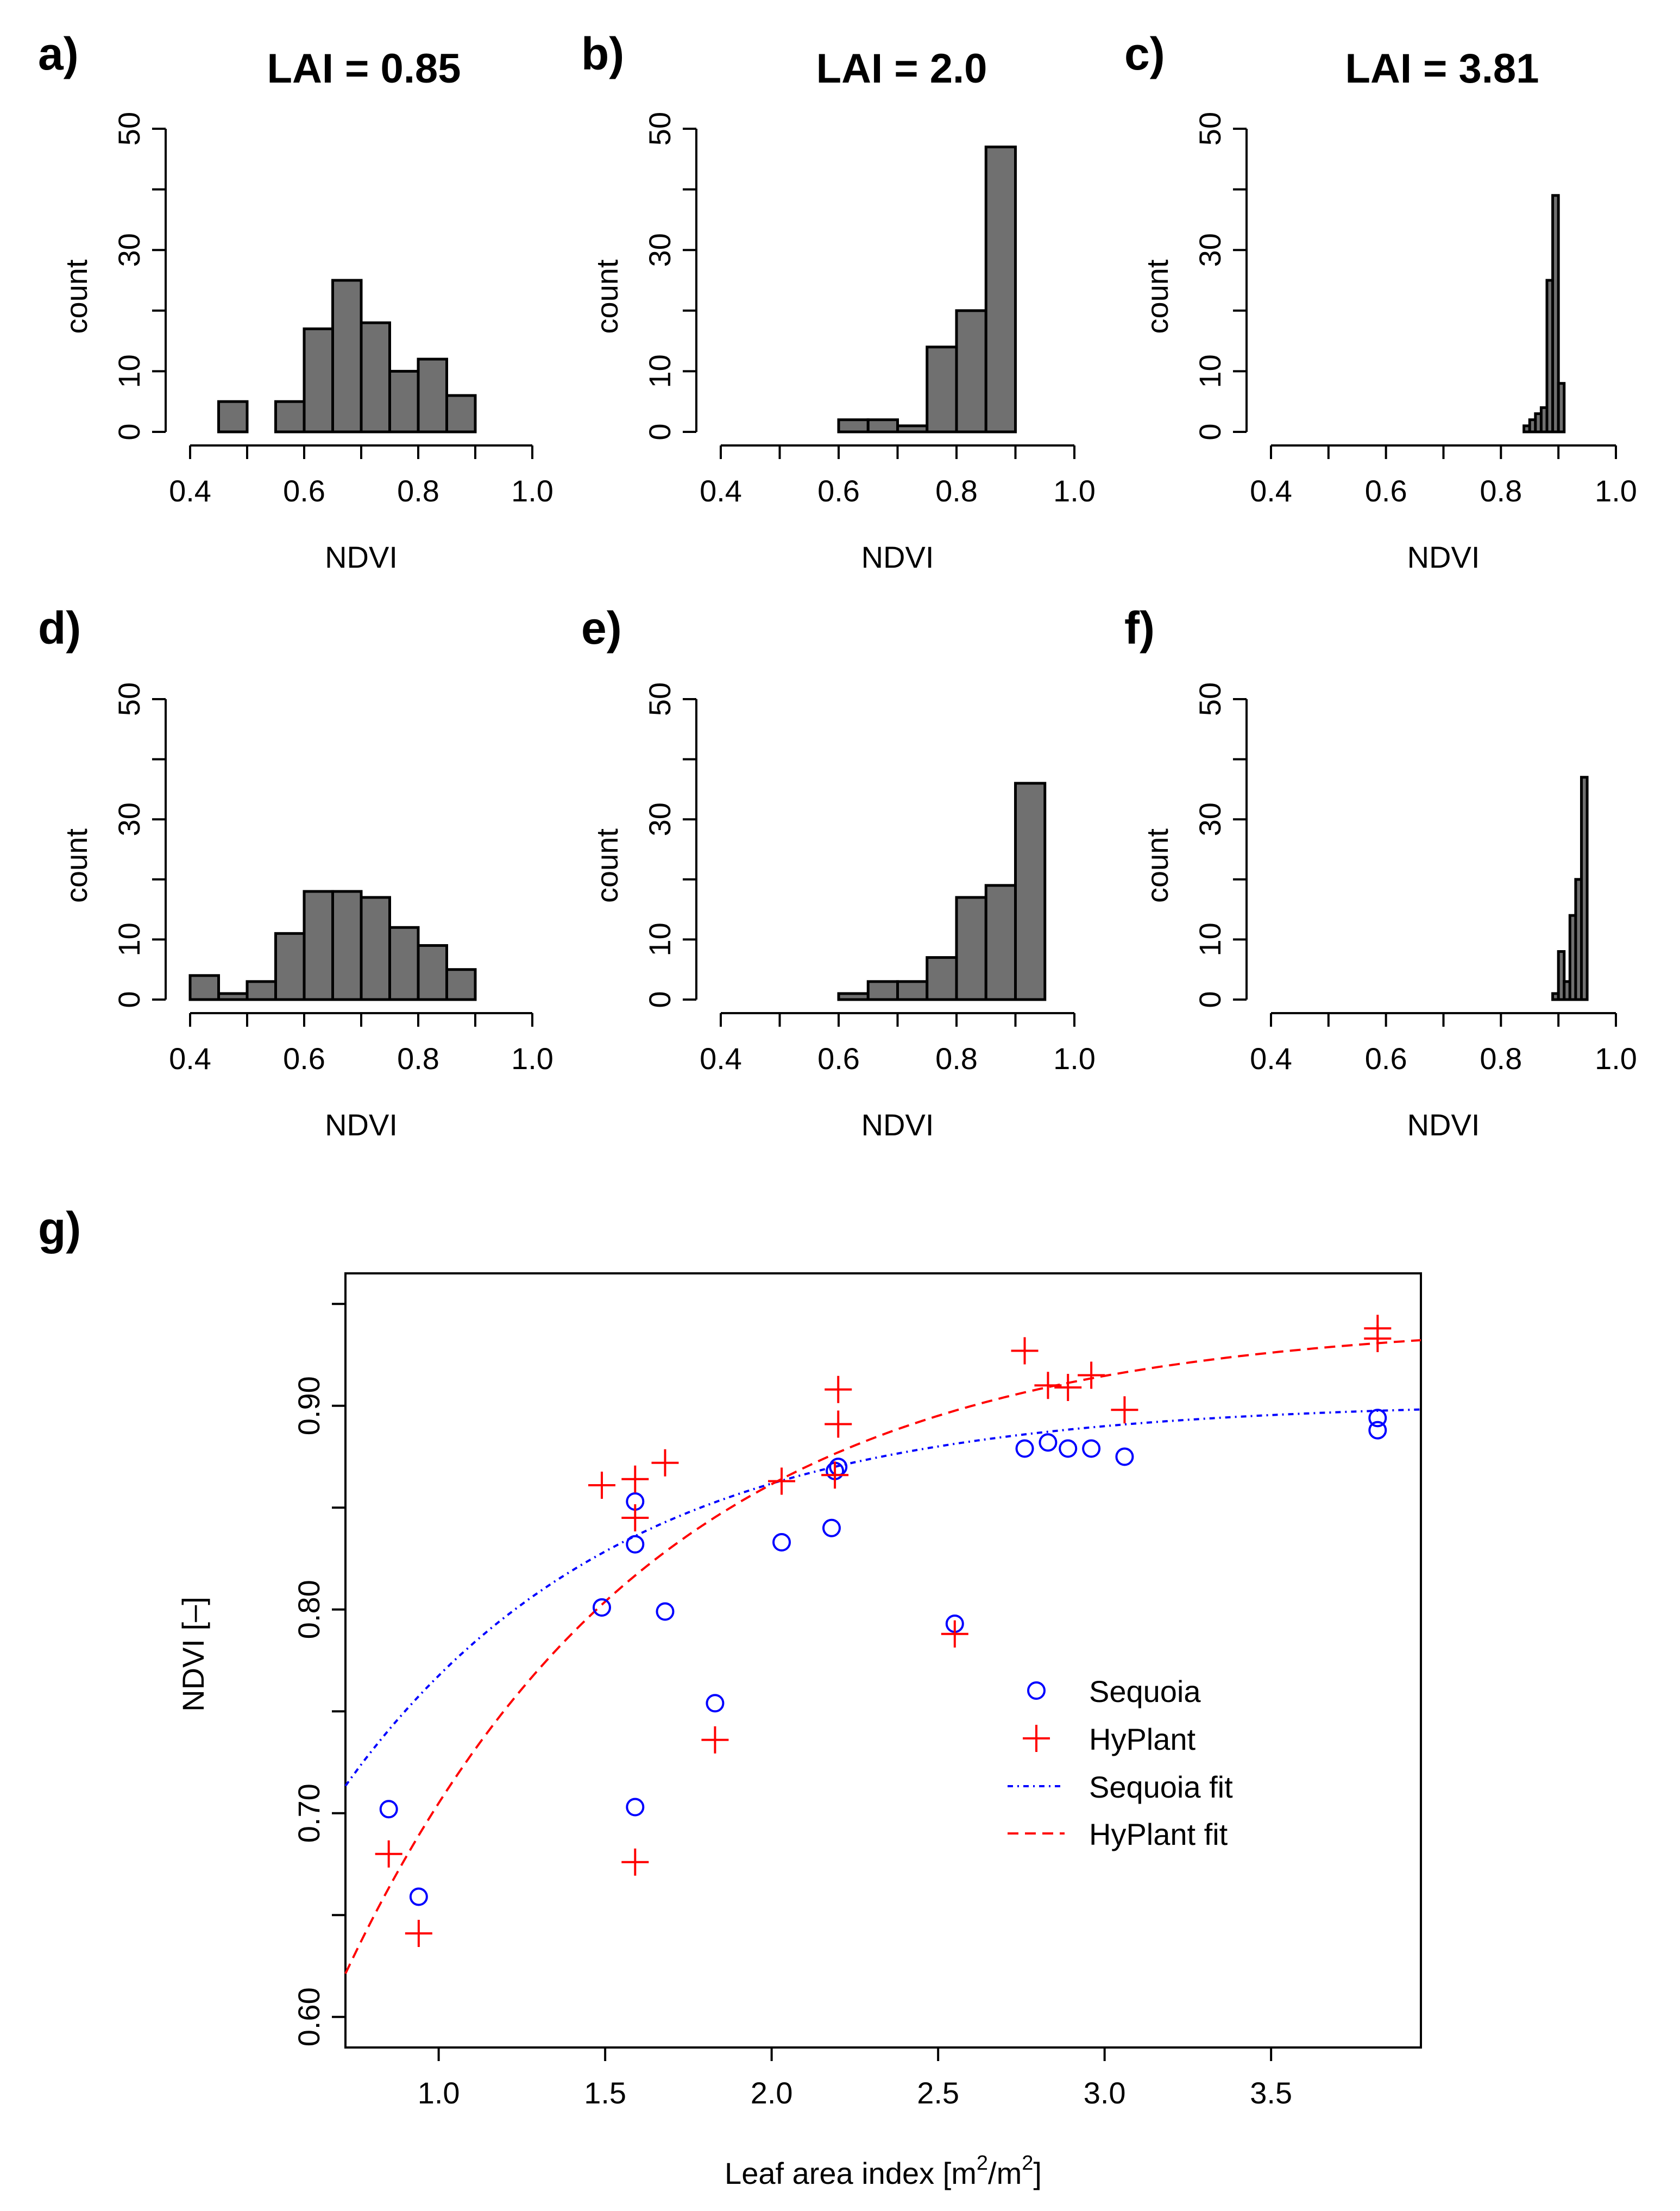 The image size is (1680, 2211). I want to click on legend-sequoia-marker, so click(1036, 1691).